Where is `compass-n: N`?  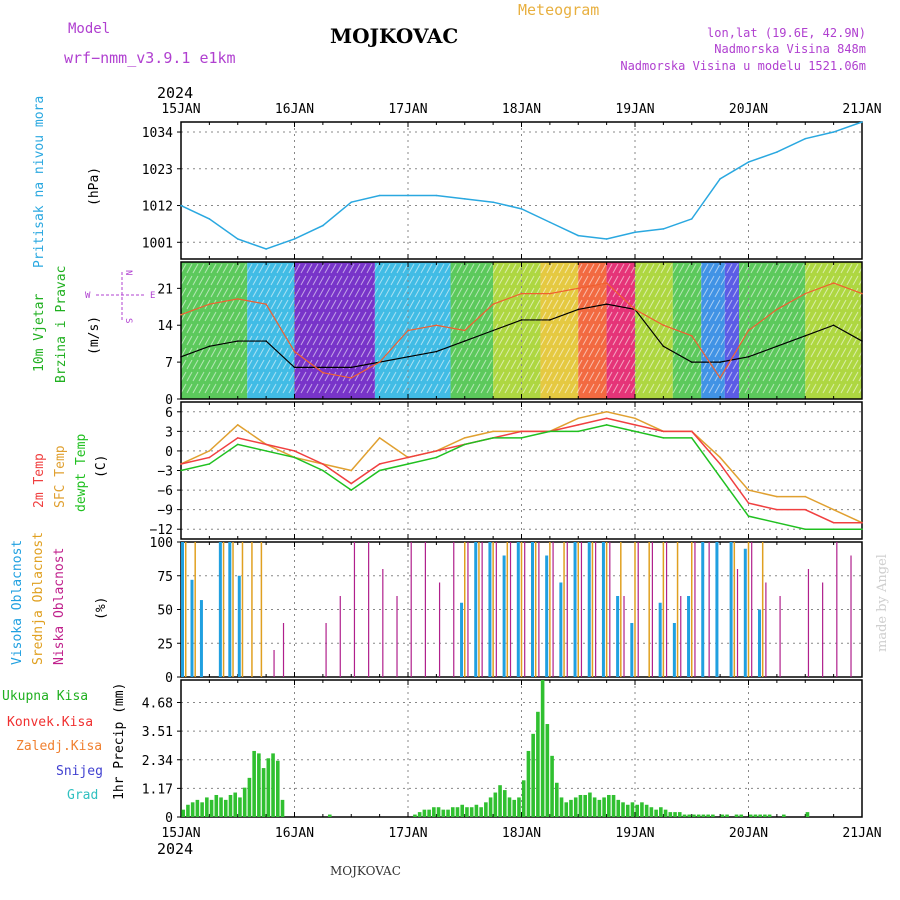
compass-n: N is located at coordinates (128, 272).